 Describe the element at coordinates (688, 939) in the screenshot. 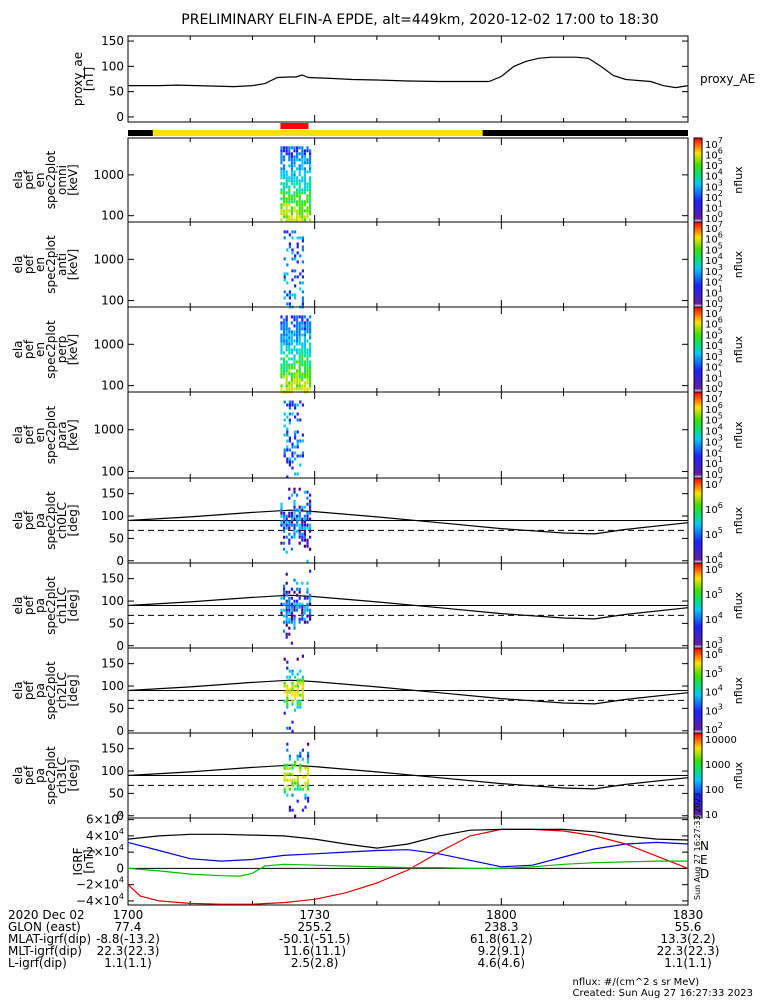

I see `footer-cell: 13.3(2.2)` at that location.